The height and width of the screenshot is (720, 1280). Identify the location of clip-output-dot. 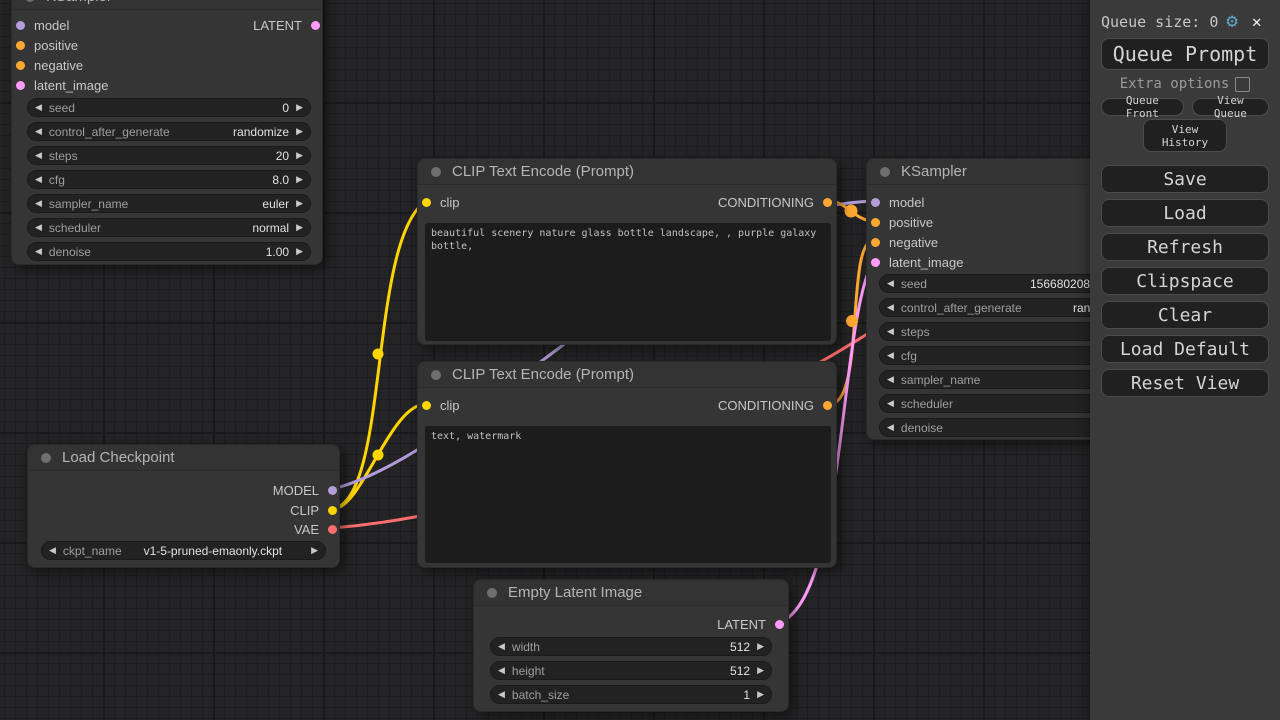
(332, 510).